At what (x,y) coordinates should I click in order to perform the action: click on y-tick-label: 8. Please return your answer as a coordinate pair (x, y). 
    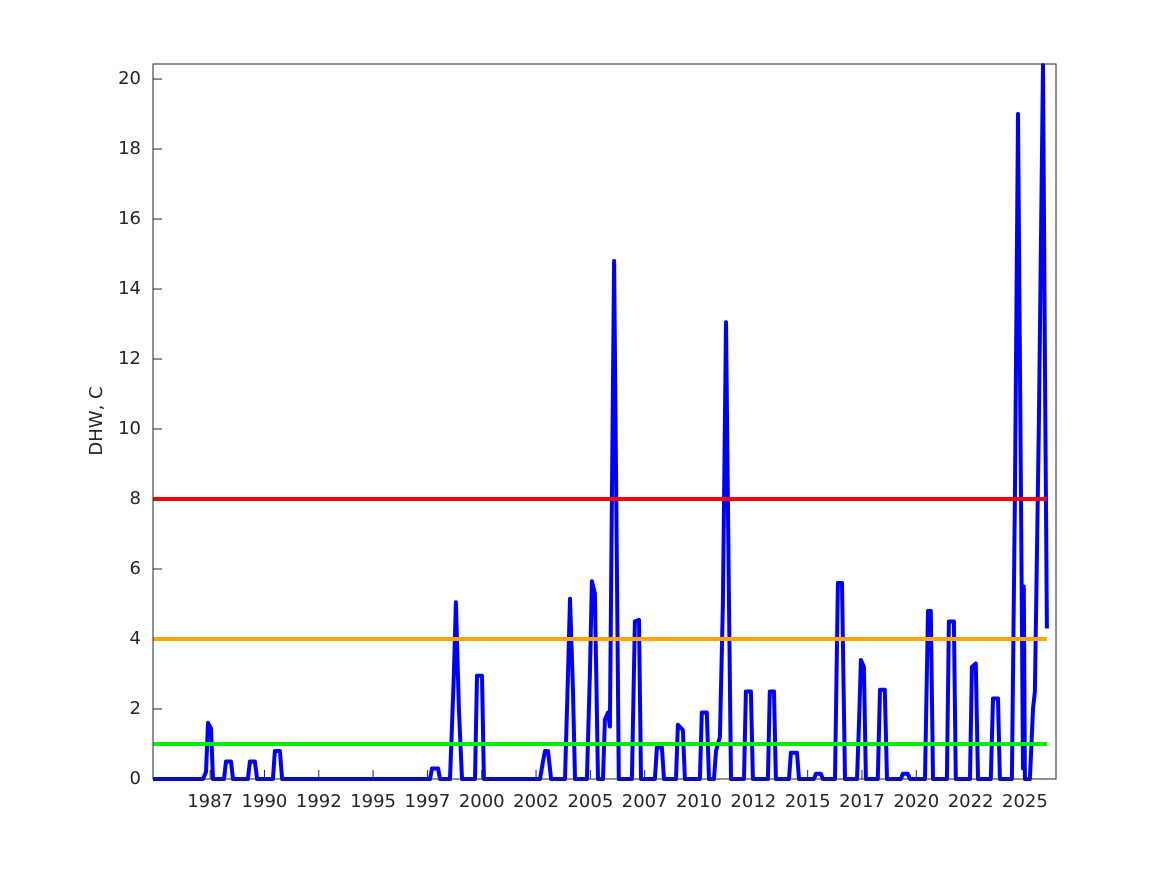
    Looking at the image, I should click on (135, 498).